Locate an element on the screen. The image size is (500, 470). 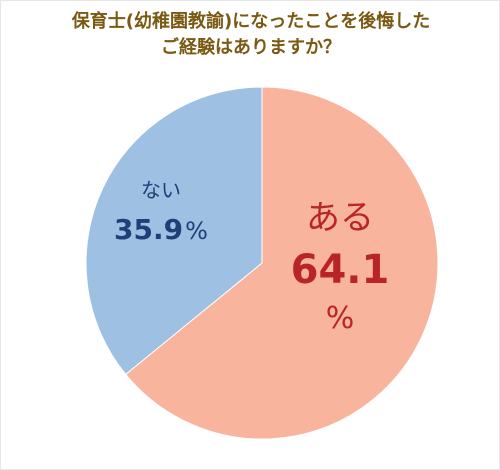
slice-value-nai-number: 35.9 is located at coordinates (148, 229).